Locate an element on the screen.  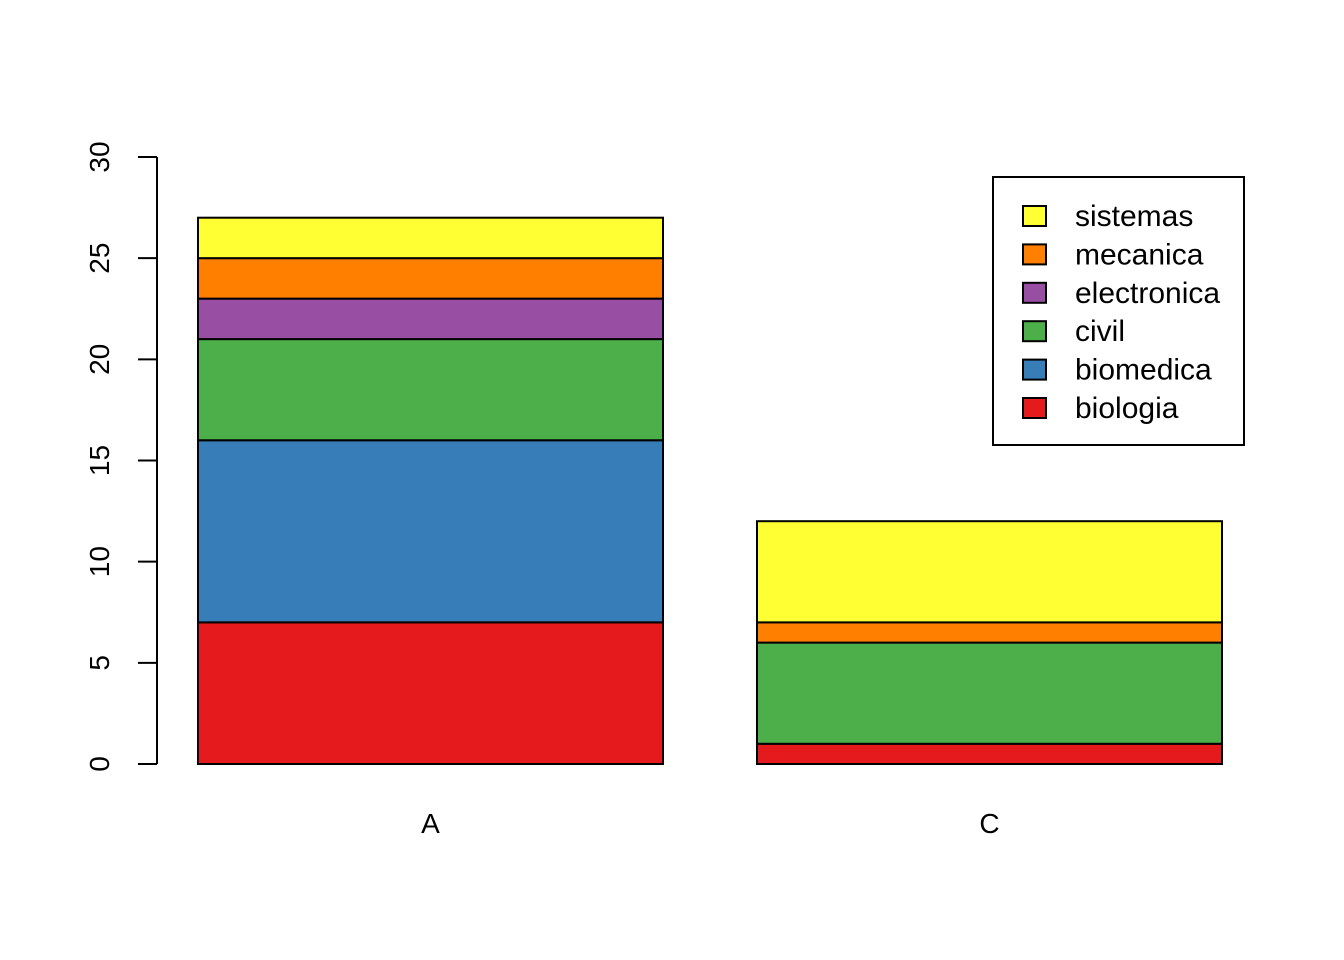
legend-swatch-sistemas is located at coordinates (1034, 216).